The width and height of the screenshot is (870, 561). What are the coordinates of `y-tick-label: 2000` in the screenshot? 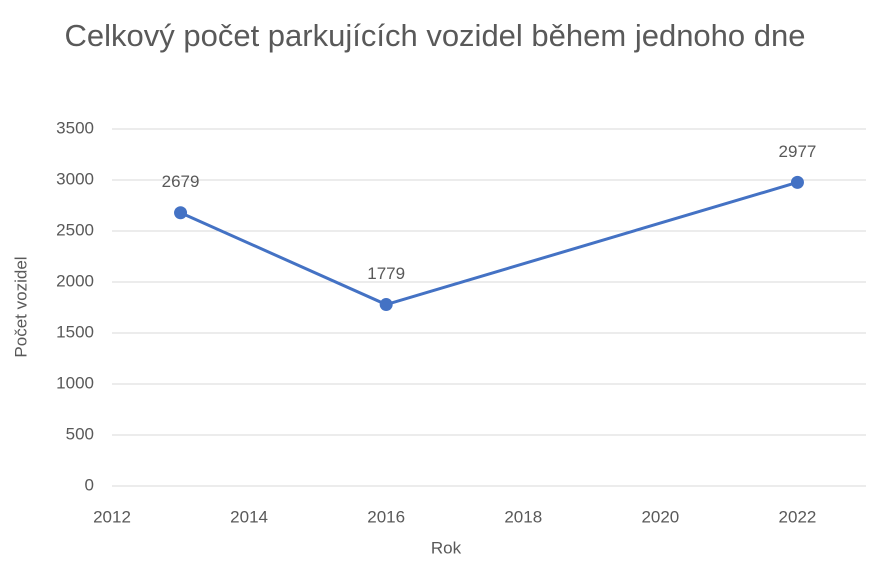 It's located at (75, 280).